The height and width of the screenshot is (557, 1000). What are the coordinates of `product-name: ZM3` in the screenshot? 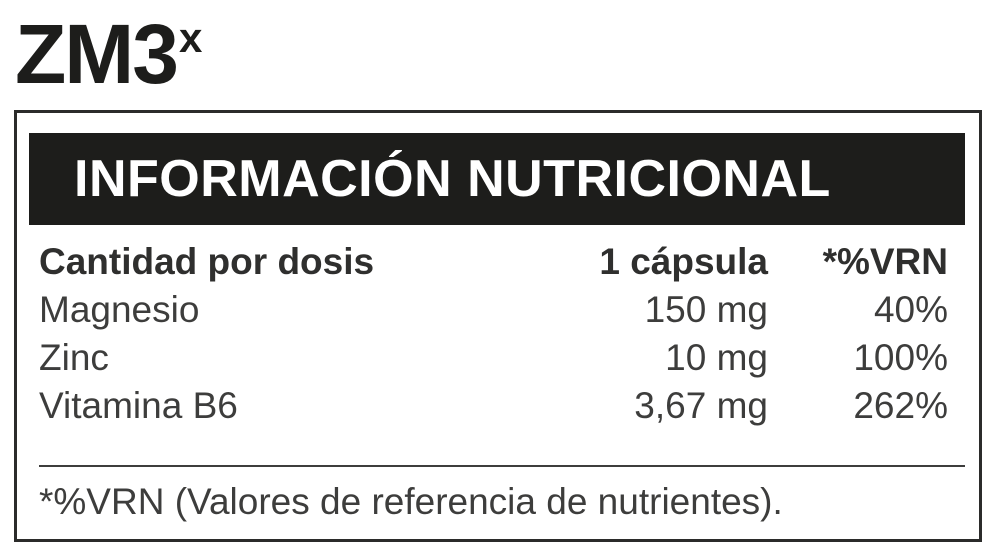 It's located at (97, 54).